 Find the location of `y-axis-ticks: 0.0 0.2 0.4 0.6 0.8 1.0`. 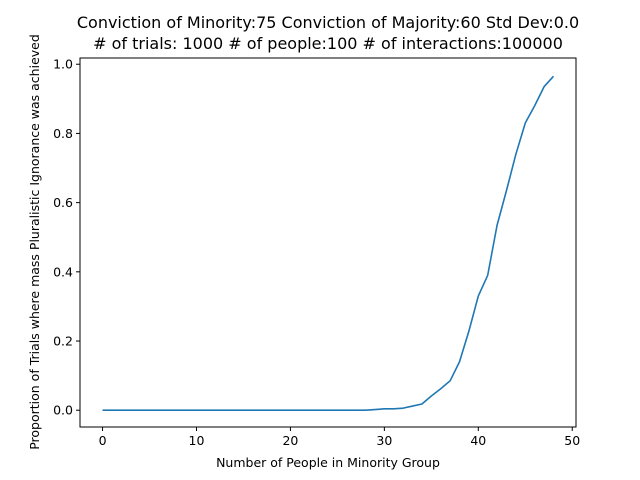

y-axis-ticks: 0.0 0.2 0.4 0.6 0.8 1.0 is located at coordinates (66, 237).